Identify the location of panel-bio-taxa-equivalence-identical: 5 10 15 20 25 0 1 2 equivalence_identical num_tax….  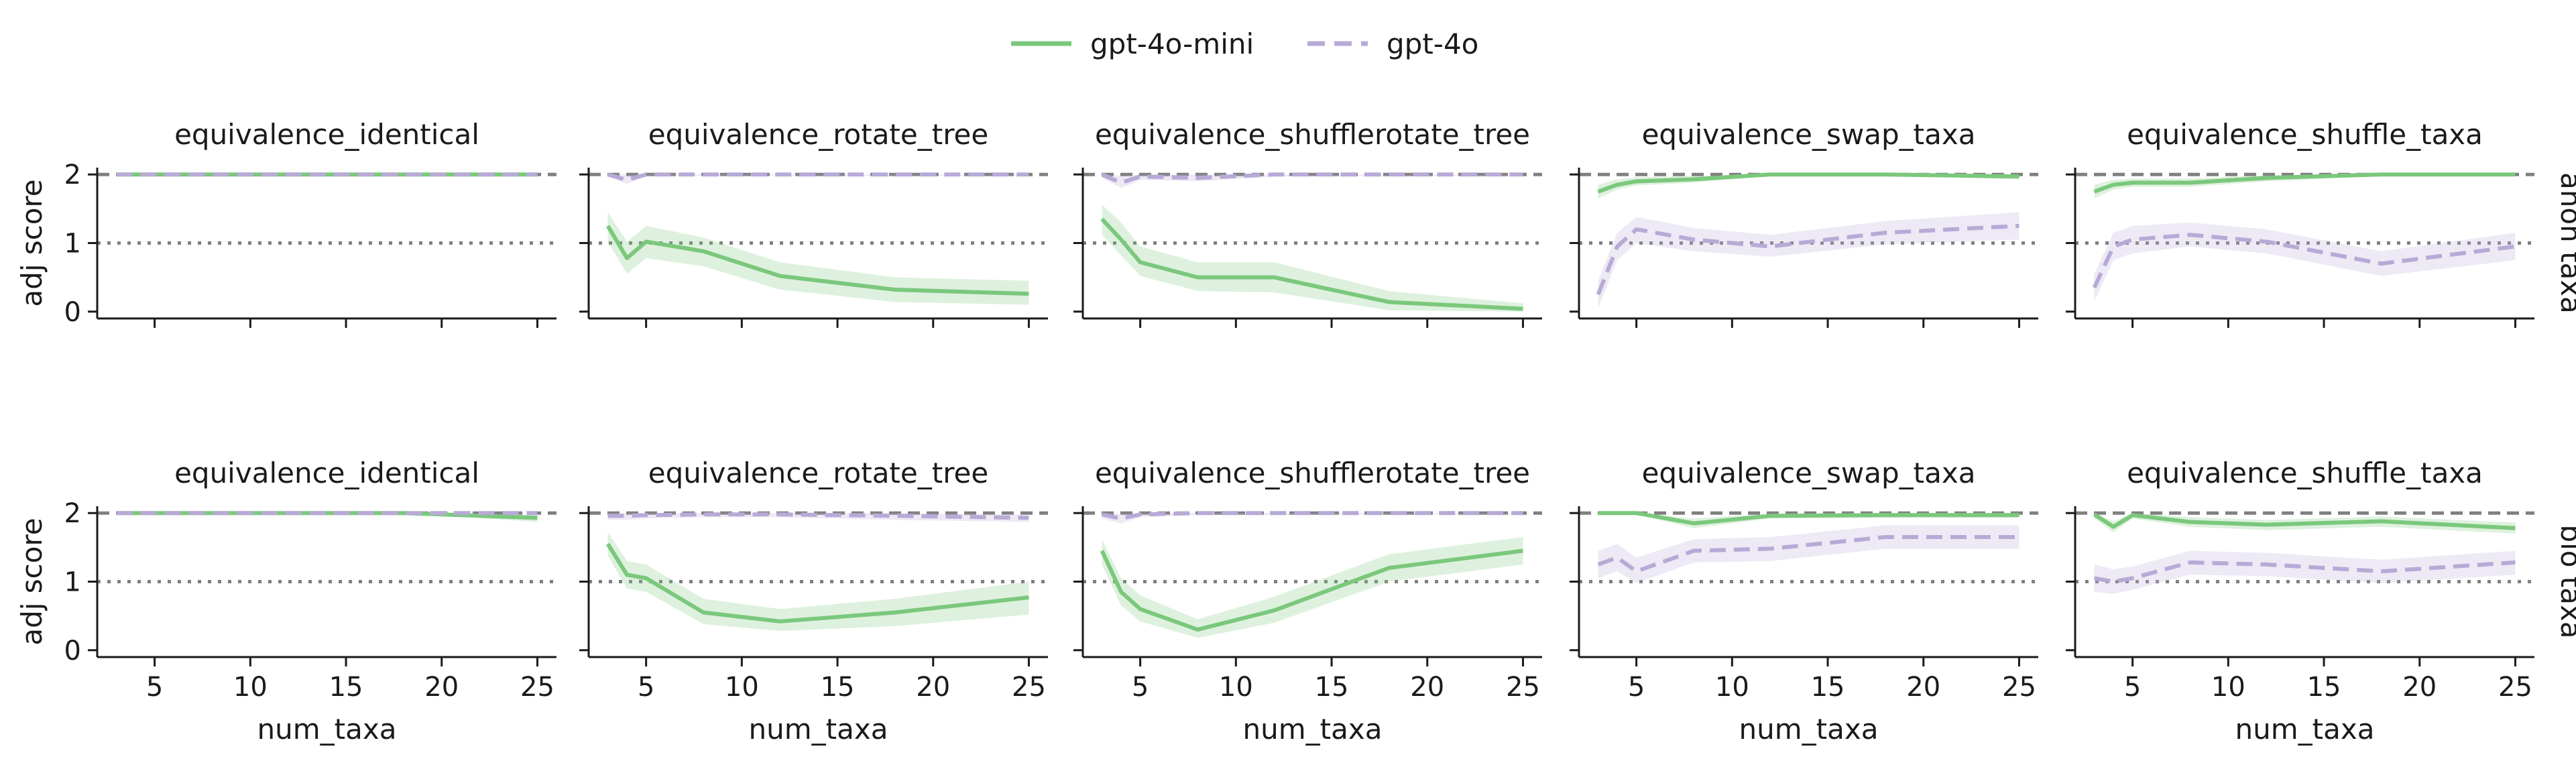
(286, 601).